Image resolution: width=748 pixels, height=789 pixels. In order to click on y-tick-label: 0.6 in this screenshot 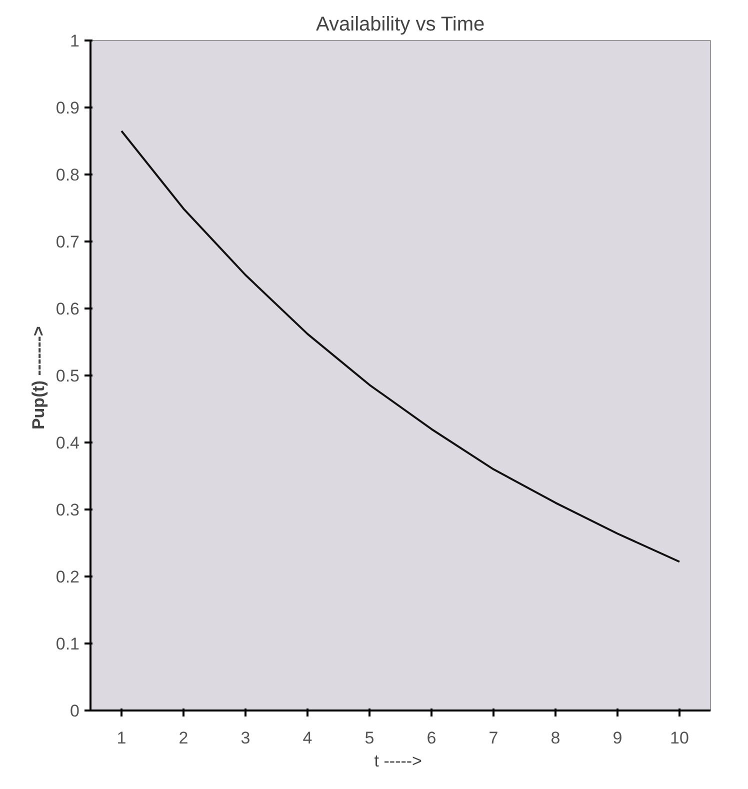, I will do `click(68, 309)`.